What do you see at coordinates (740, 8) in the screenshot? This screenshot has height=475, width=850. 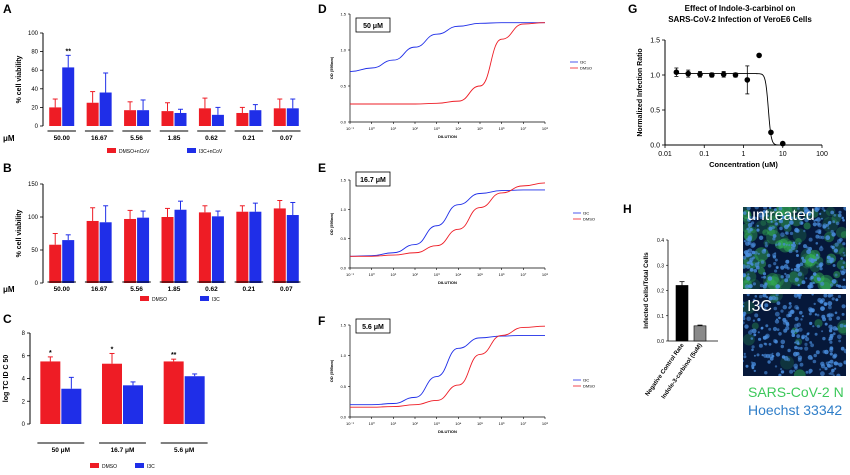 I see `panel-g-title: Effect of Indole-3-carbinol on` at bounding box center [740, 8].